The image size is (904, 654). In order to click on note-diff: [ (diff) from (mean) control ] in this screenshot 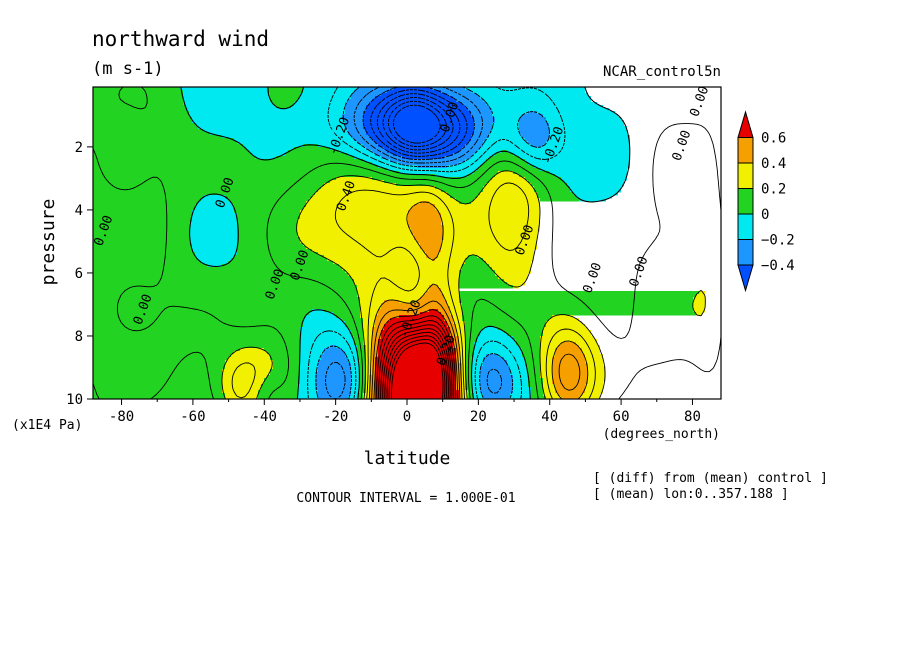, I will do `click(710, 478)`.